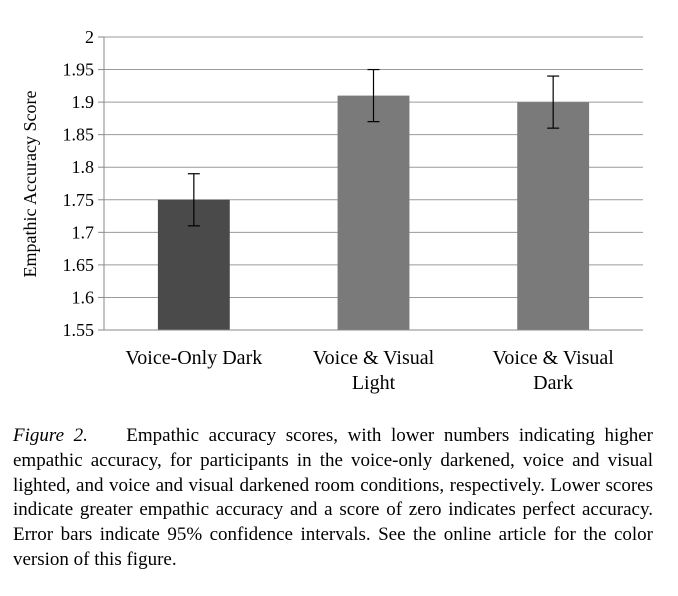  What do you see at coordinates (79, 200) in the screenshot?
I see `y-tick-label: 1.75` at bounding box center [79, 200].